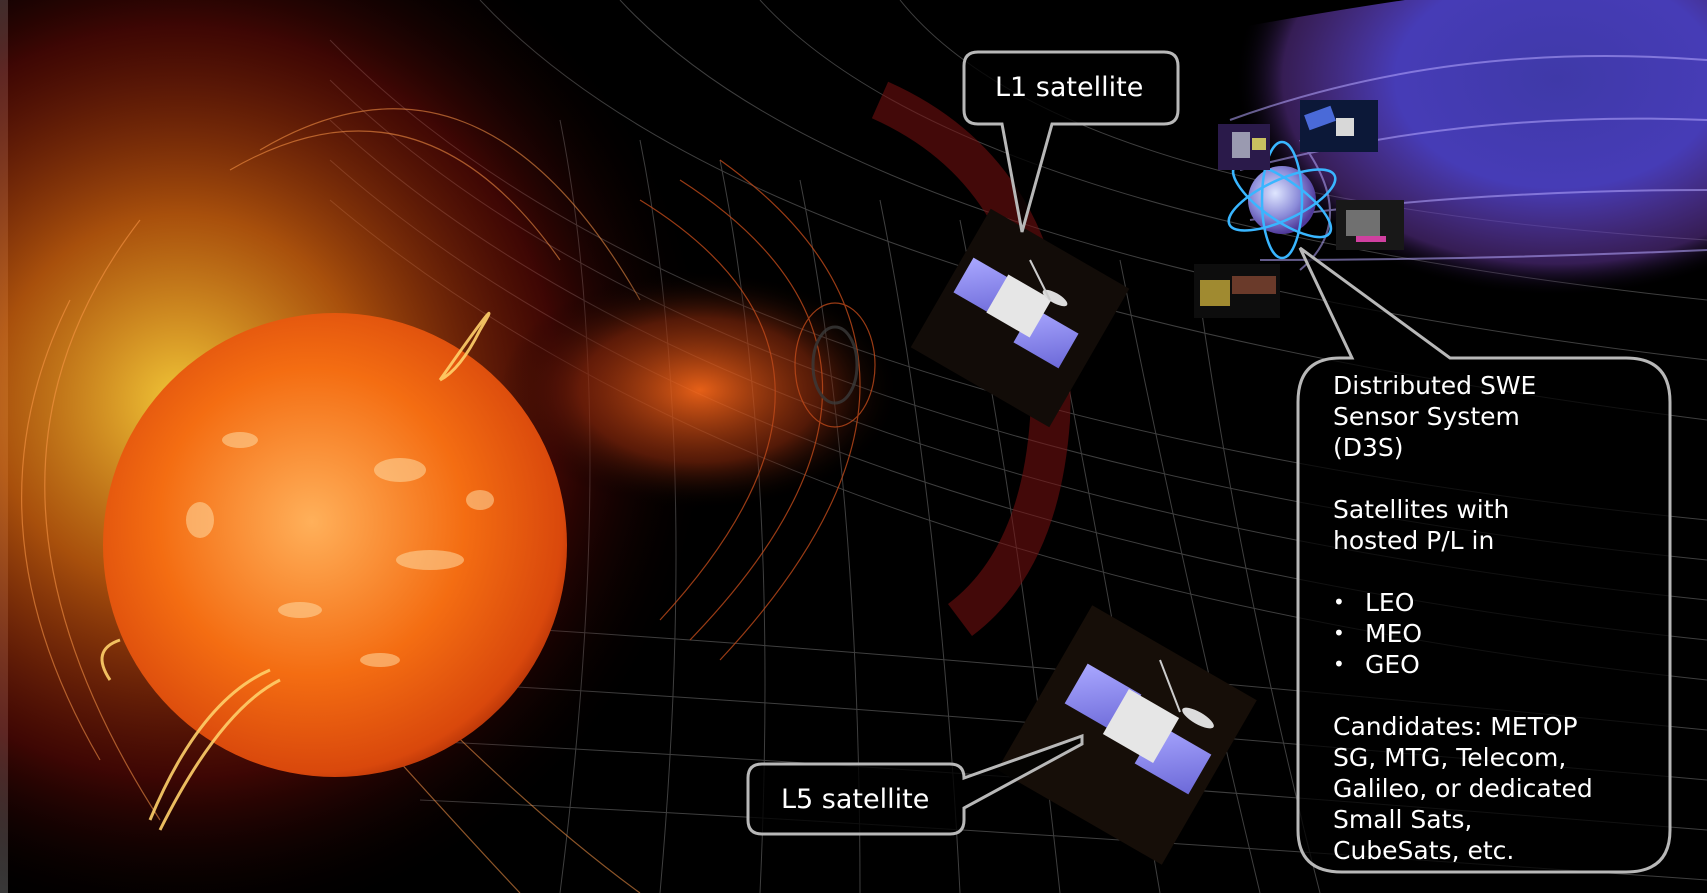  Describe the element at coordinates (1368, 447) in the screenshot. I see `d3s-title-line: (D3S)` at that location.